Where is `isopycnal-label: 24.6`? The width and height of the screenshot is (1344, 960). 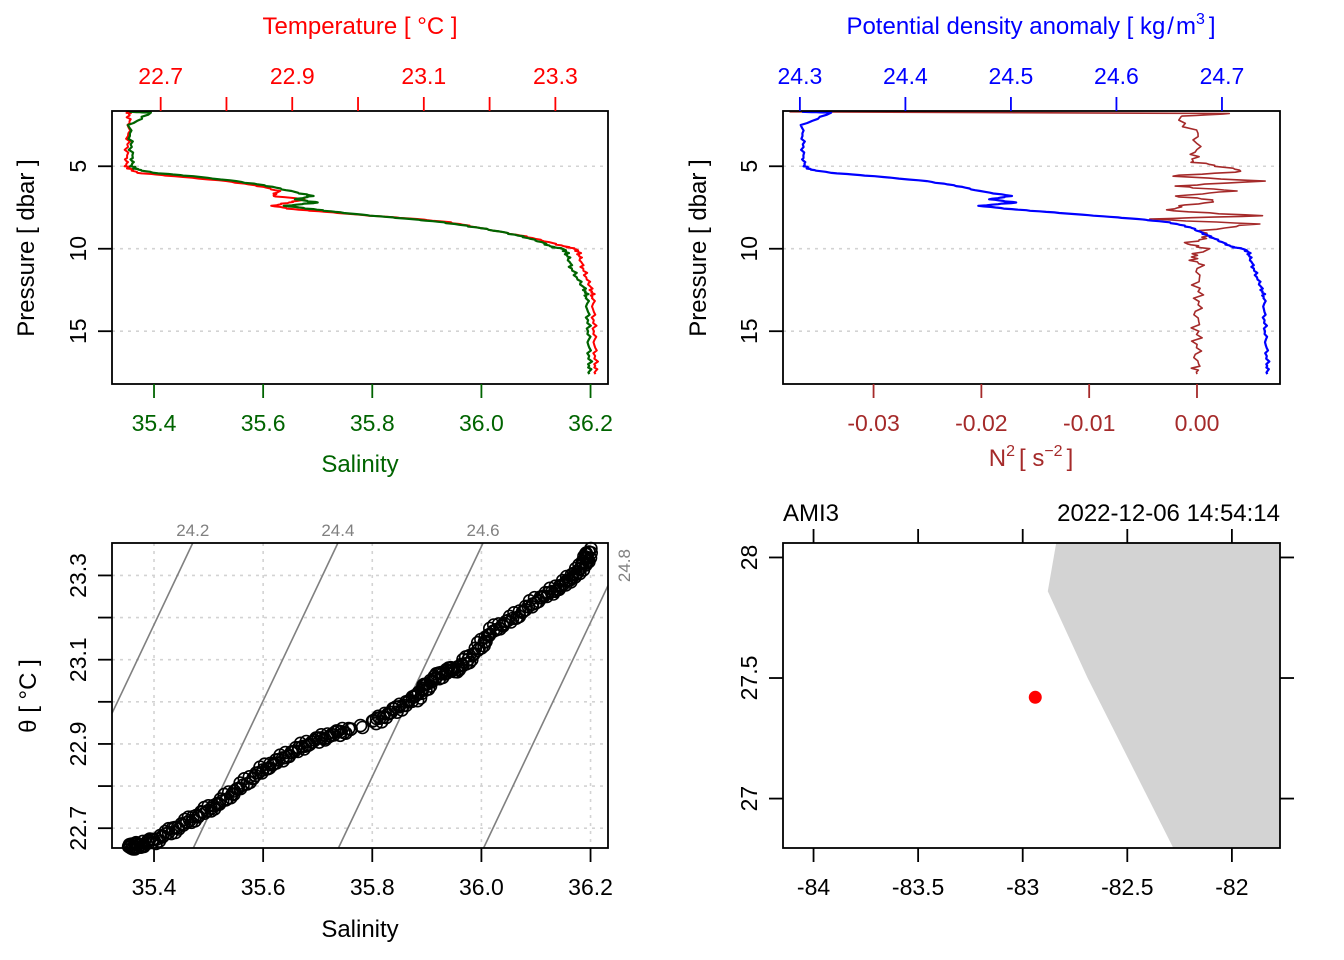
isopycnal-label: 24.6 is located at coordinates (482, 530).